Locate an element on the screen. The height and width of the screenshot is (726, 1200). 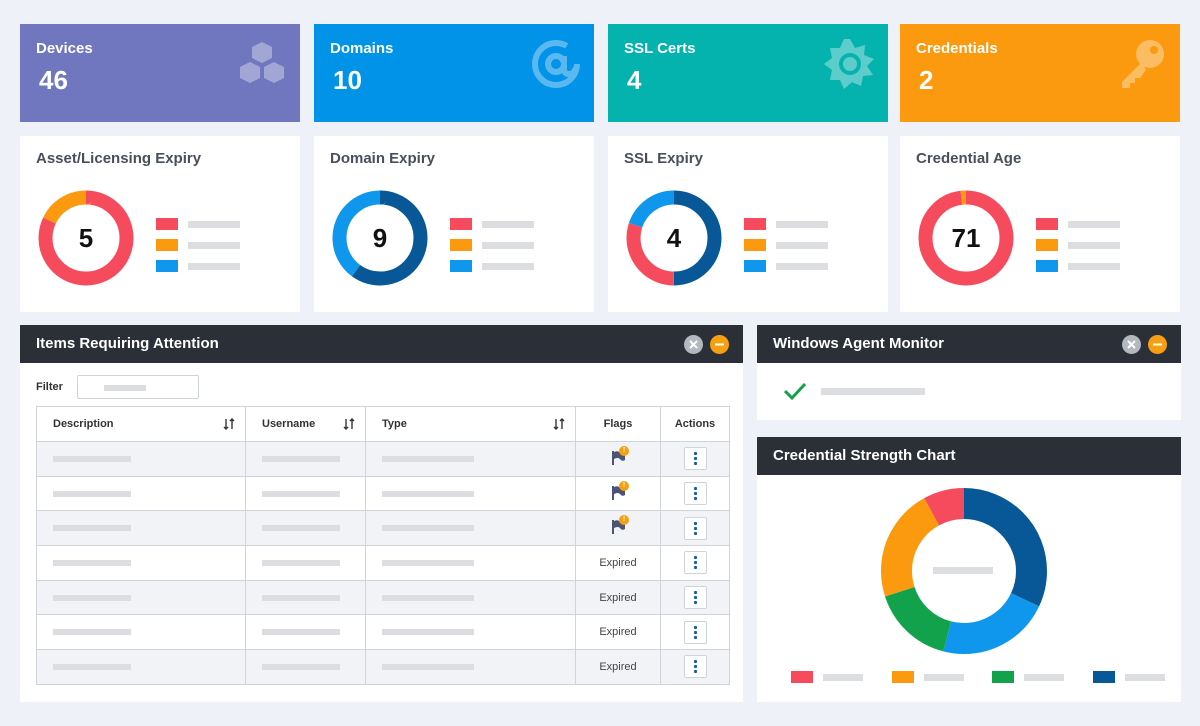
stat-card-domains: Domains 10 is located at coordinates (454, 73).